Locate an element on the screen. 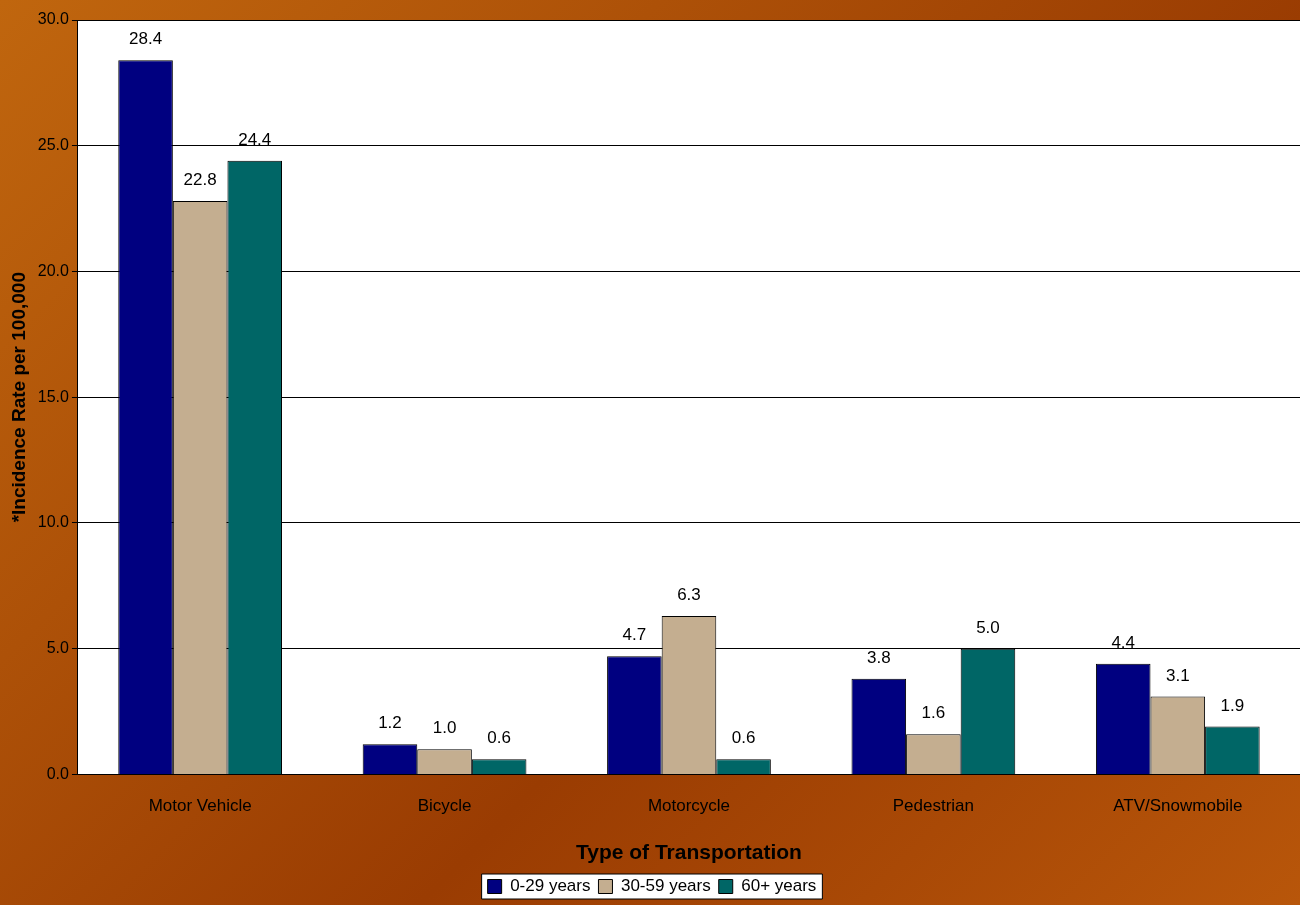 Image resolution: width=1300 pixels, height=905 pixels. data-label: 3.8 is located at coordinates (878, 658).